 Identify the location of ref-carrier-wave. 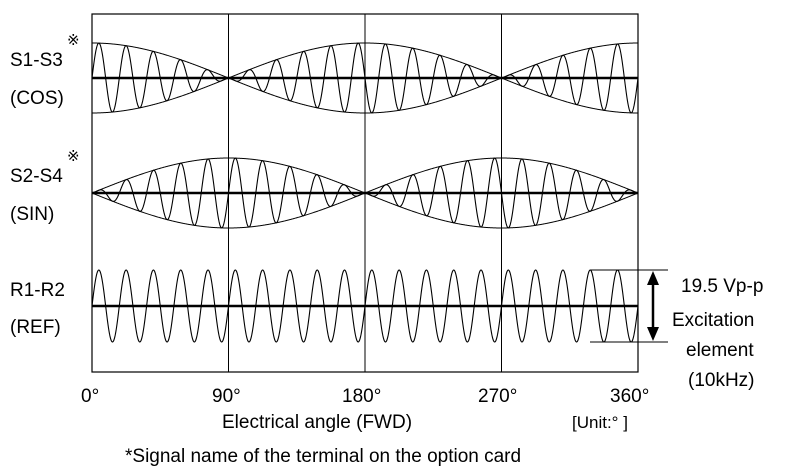
(365, 306).